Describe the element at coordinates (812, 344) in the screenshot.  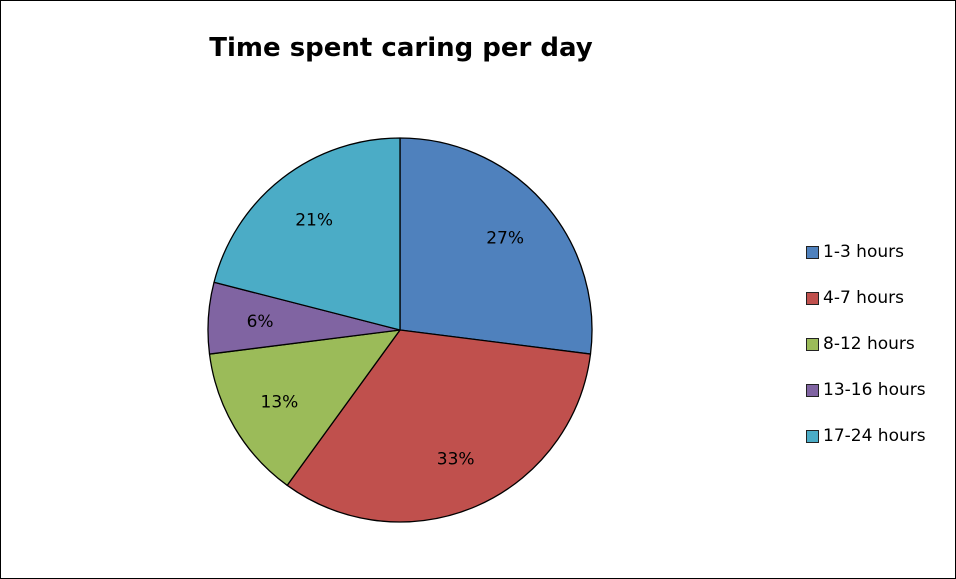
I see `legend-swatch-8-12-hours` at that location.